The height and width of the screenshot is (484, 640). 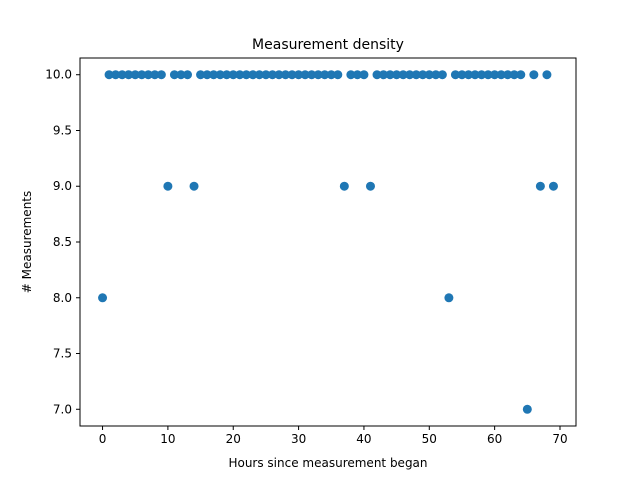 I want to click on y-tick-label: 8.5, so click(x=62, y=242).